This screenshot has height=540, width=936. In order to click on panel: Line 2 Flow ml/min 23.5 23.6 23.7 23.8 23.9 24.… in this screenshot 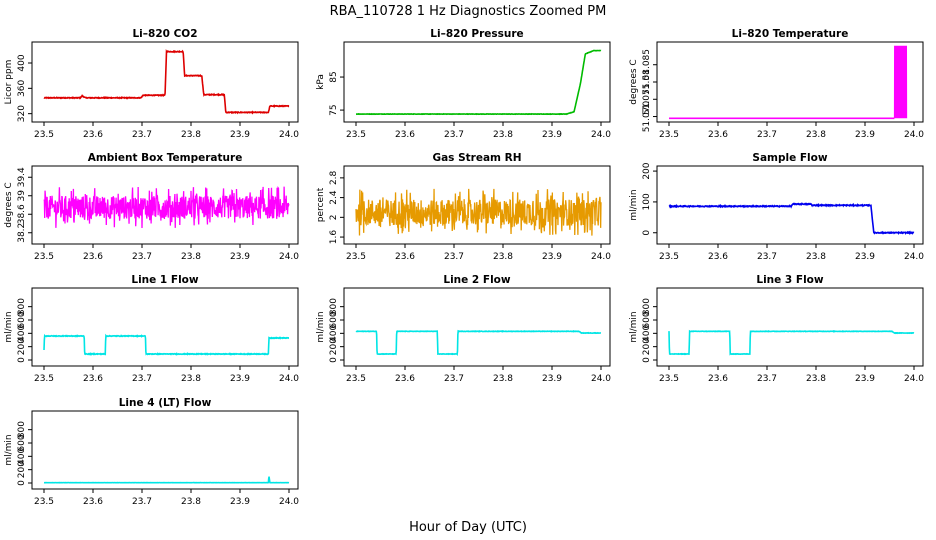, I will do `click(463, 329)`.